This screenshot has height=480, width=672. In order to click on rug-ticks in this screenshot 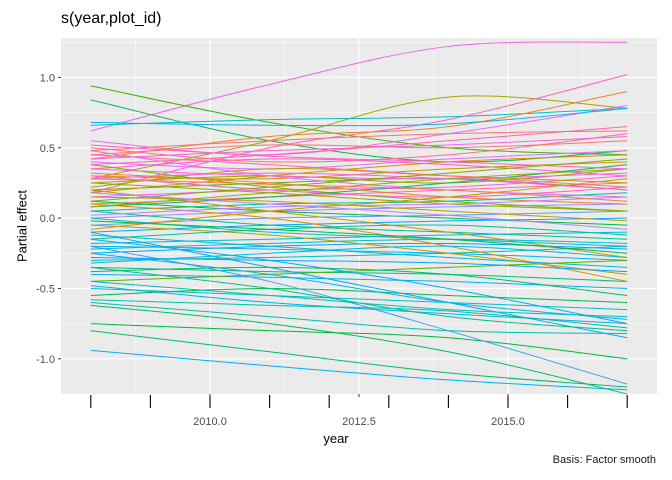, I will do `click(359, 401)`.